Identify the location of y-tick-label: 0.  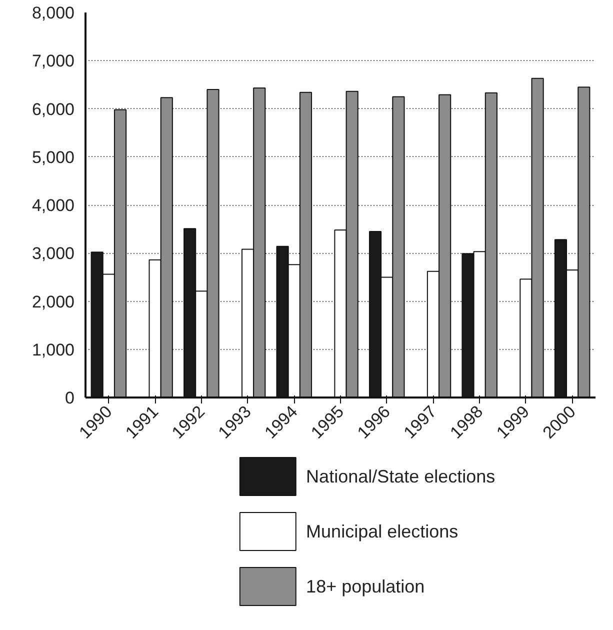
(70, 398).